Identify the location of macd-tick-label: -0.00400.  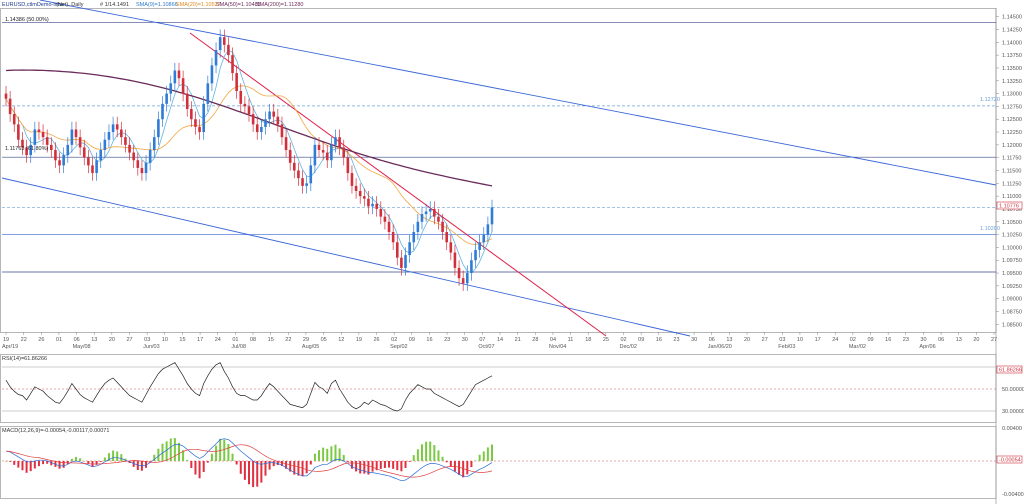
(1013, 495).